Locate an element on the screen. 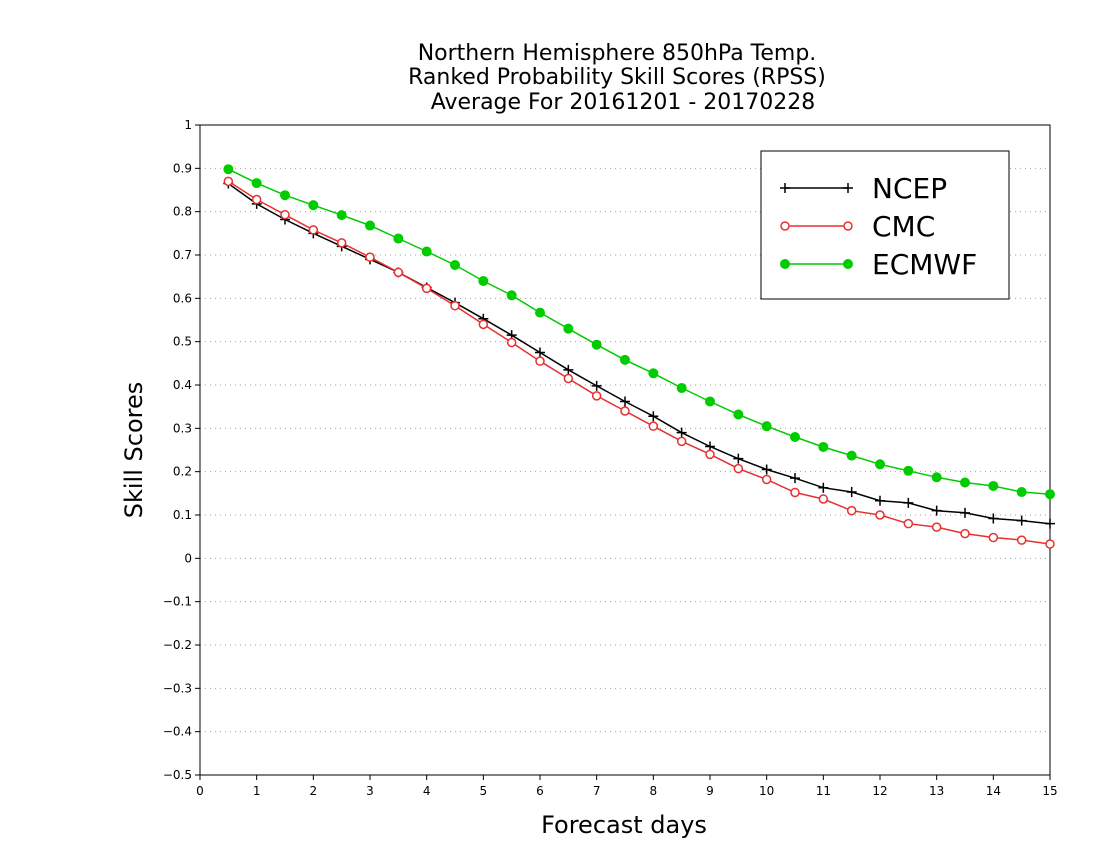 The width and height of the screenshot is (1100, 850). y-tick-label: 0.8 is located at coordinates (182, 212).